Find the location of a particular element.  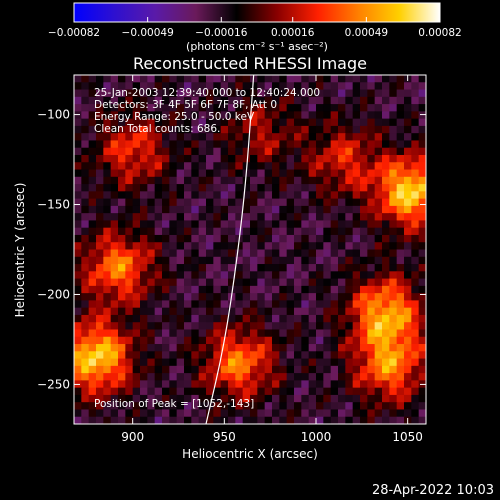

colorbar-tick-label: −0.00049 is located at coordinates (148, 33).